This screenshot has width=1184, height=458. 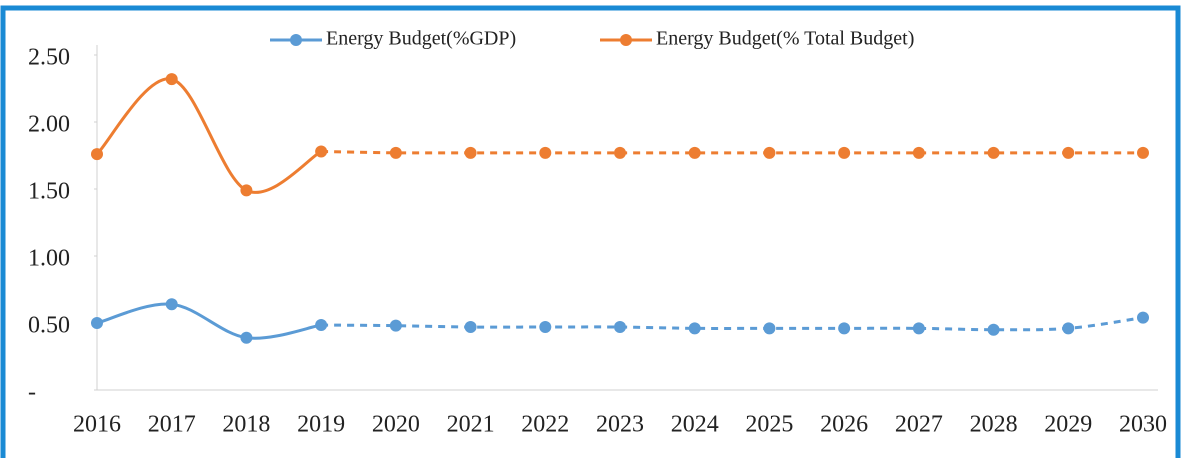 I want to click on x-tick-label: 2017, so click(x=172, y=425).